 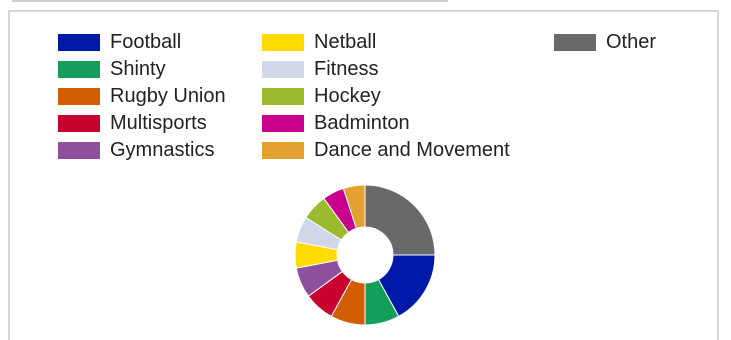 What do you see at coordinates (575, 42) in the screenshot?
I see `legend-swatch-other` at bounding box center [575, 42].